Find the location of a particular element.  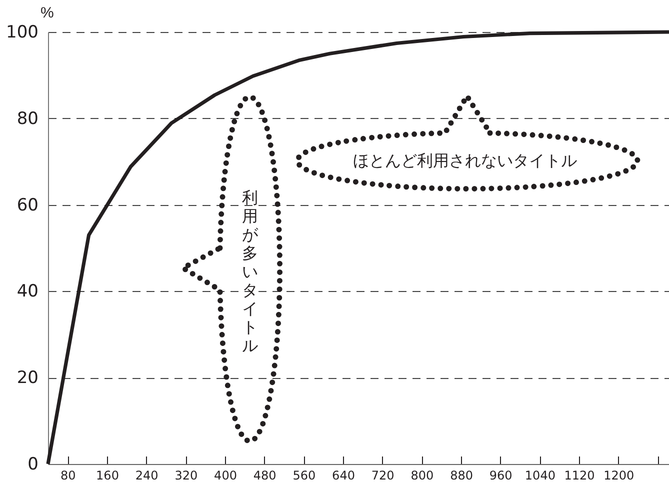

y-tick-label: 40 is located at coordinates (27, 292).